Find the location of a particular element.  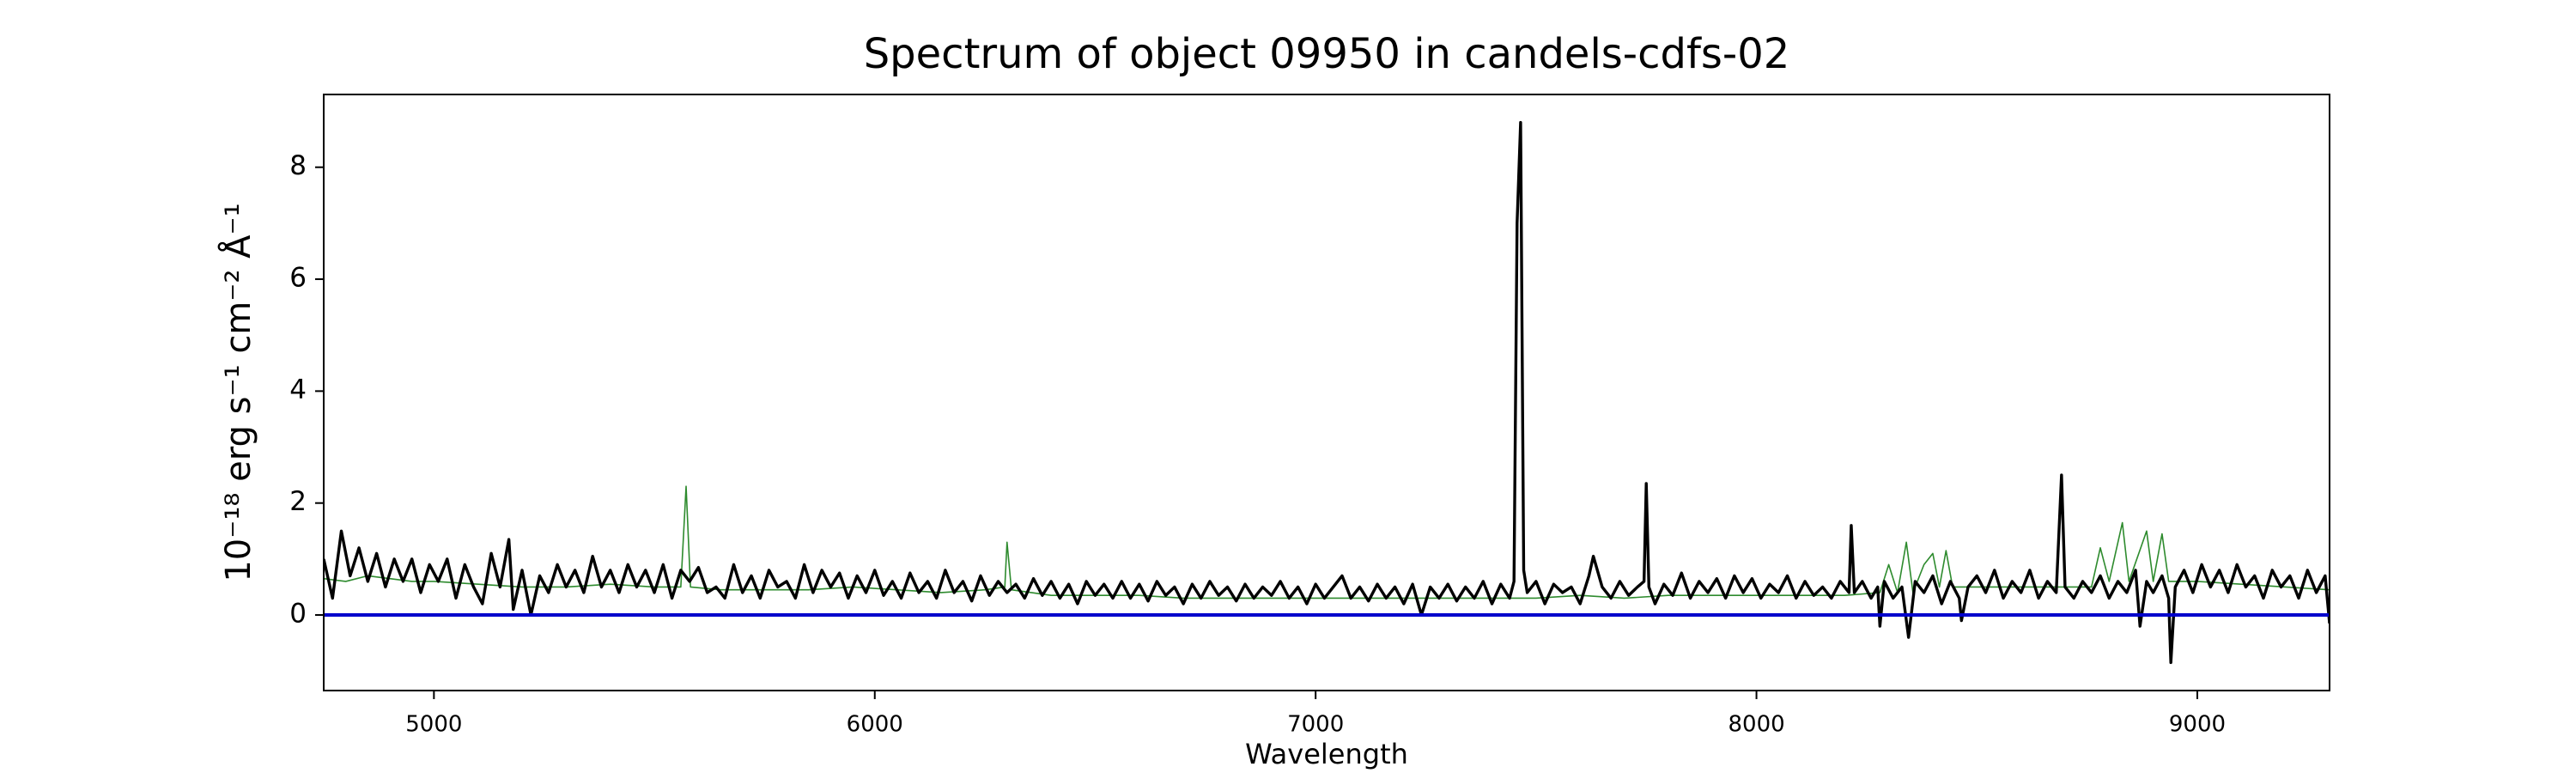

y-tick-label: 0 is located at coordinates (298, 614).